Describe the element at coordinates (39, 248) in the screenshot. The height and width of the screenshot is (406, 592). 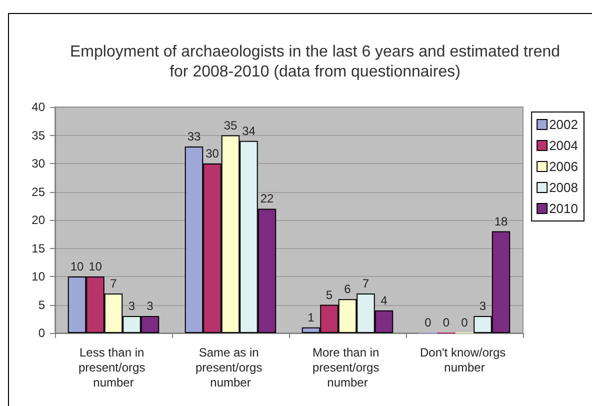
I see `y-tick-label: 15` at that location.